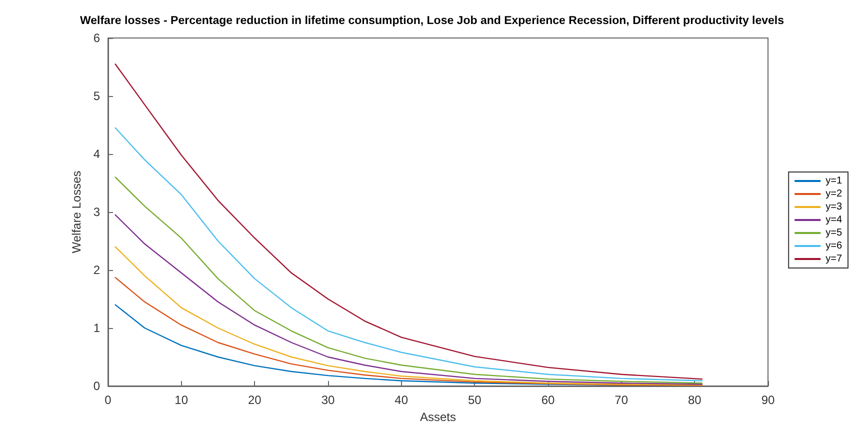 This screenshot has width=864, height=440. What do you see at coordinates (96, 96) in the screenshot?
I see `y-tick-label: 5` at bounding box center [96, 96].